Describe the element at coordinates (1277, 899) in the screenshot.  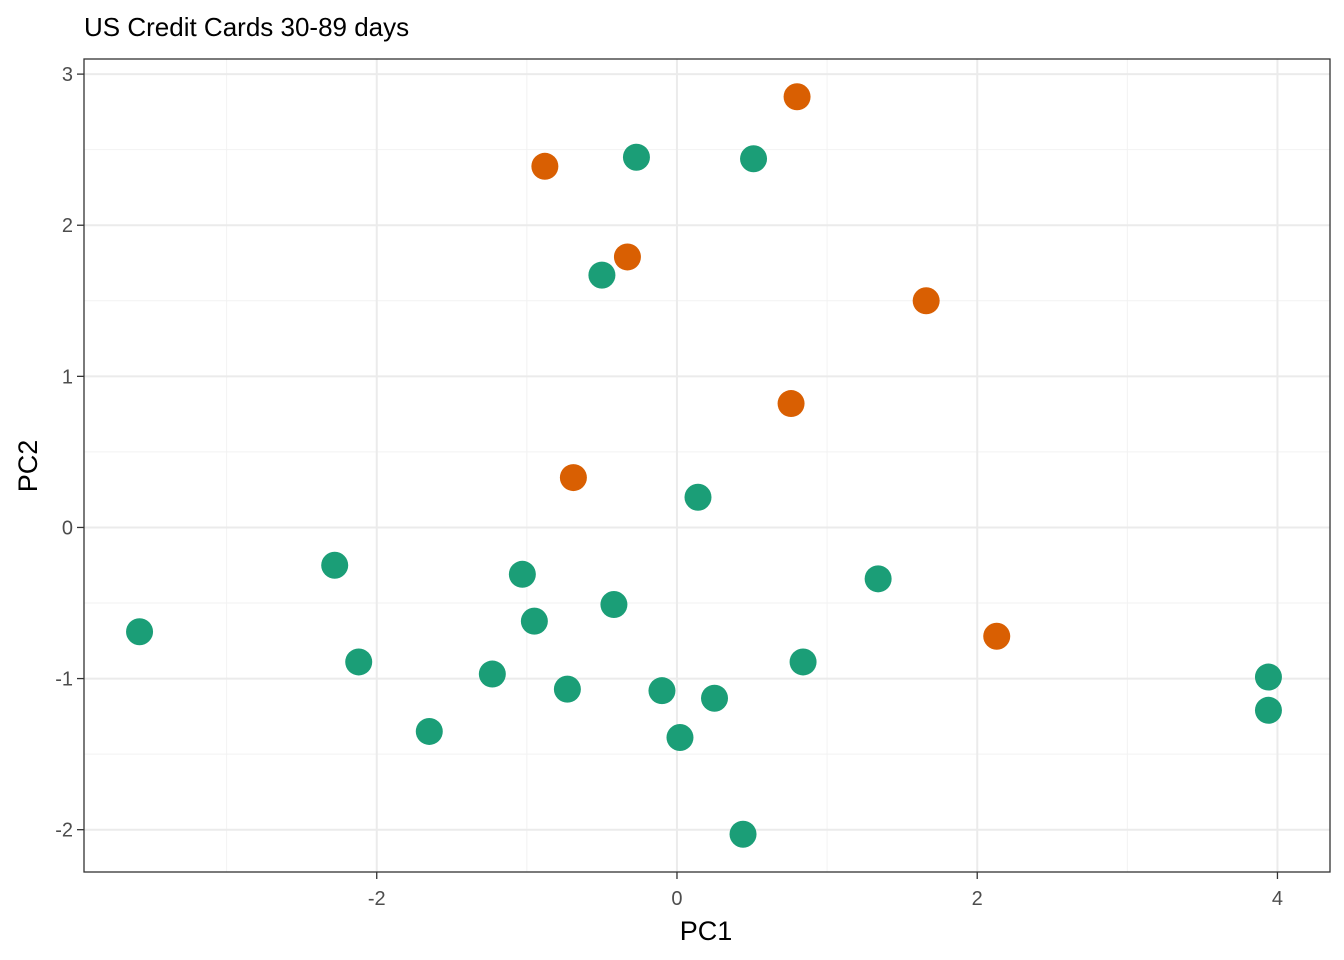
I see `x-tick-label: 4` at that location.